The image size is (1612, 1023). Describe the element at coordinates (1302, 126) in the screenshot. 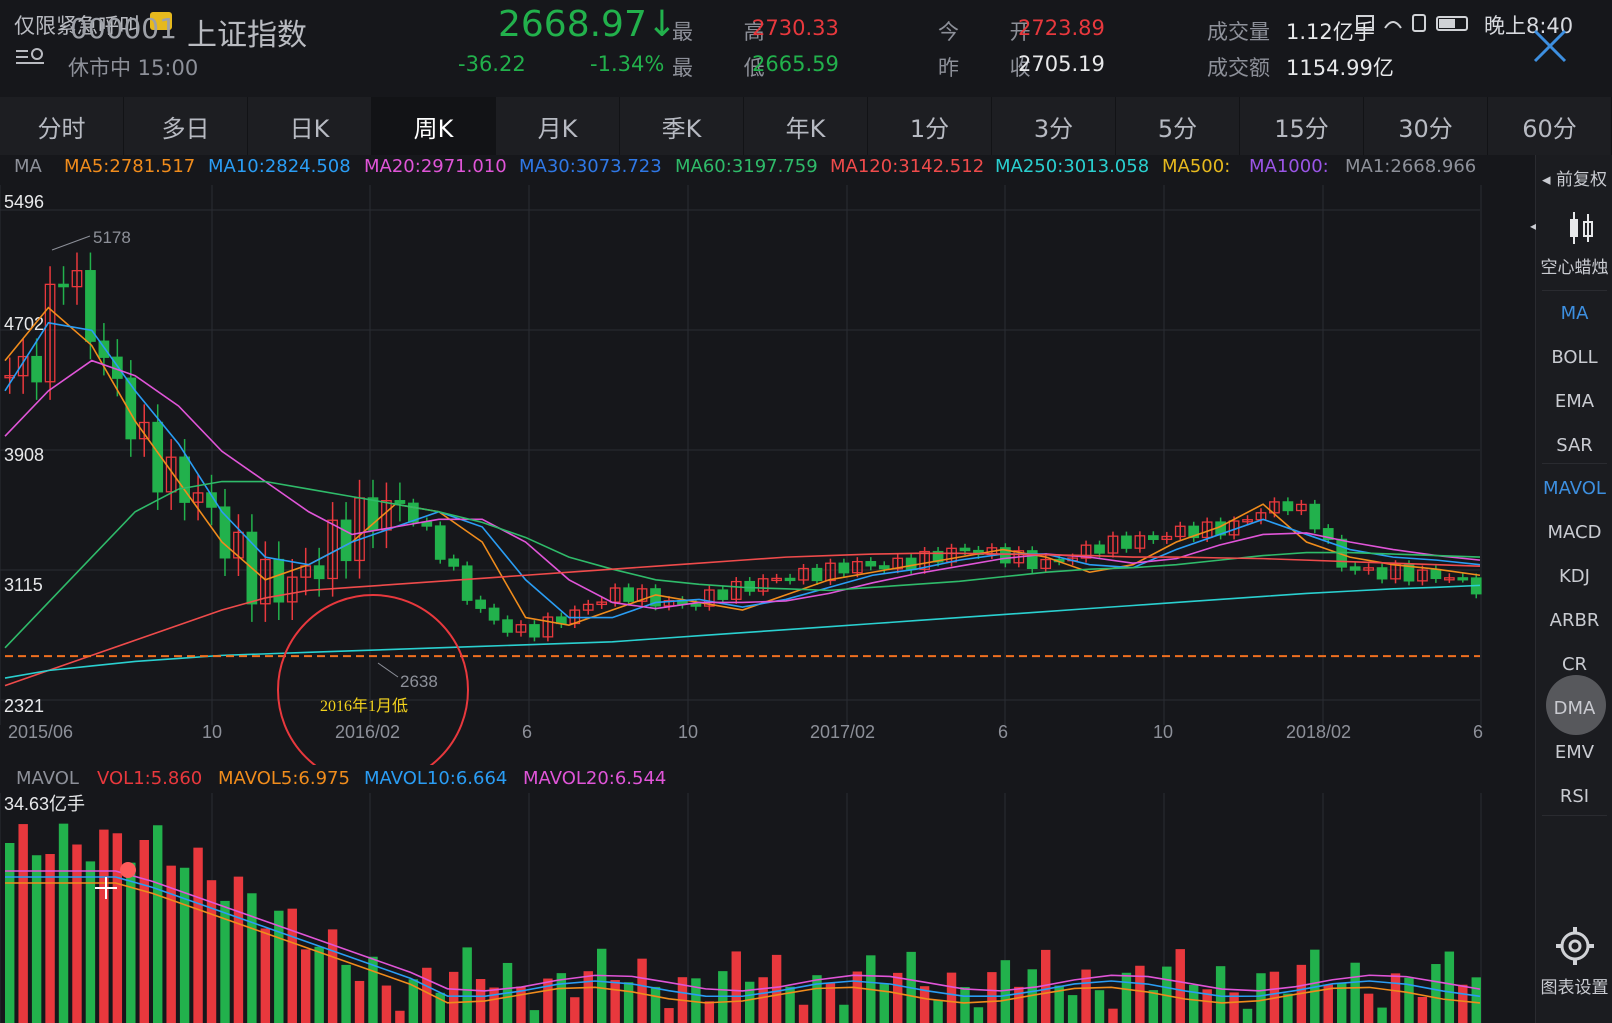

I see `tab-15分: 15分` at that location.